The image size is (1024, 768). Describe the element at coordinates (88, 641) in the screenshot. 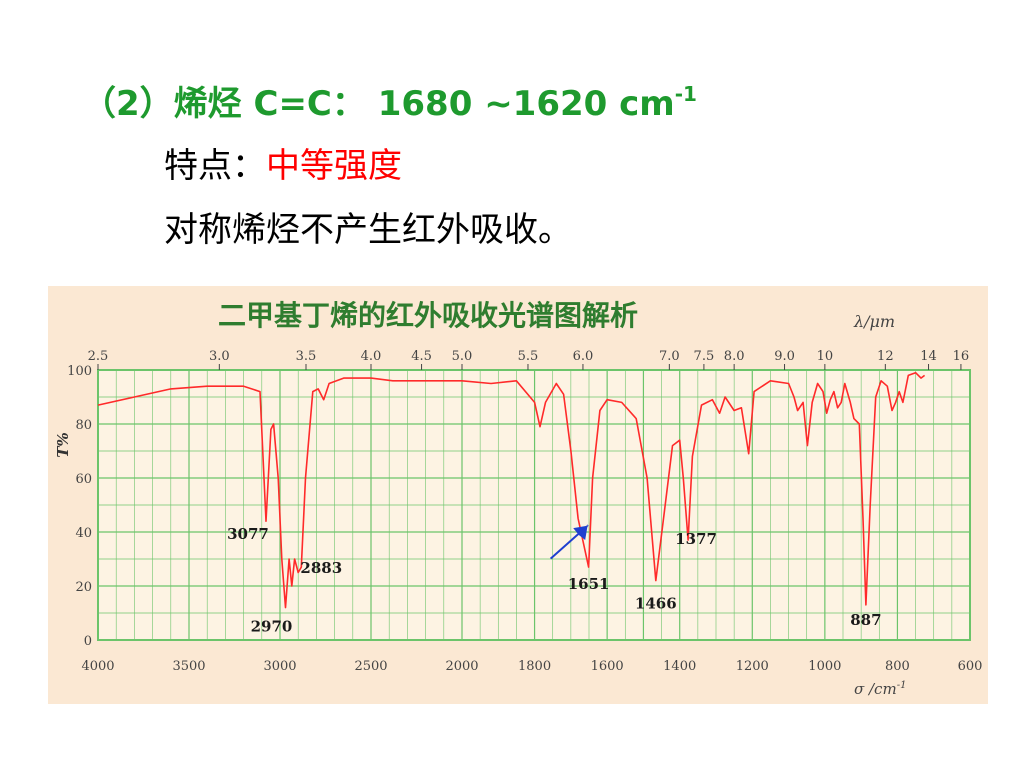

I see `left-axis-tick-label: 0` at that location.